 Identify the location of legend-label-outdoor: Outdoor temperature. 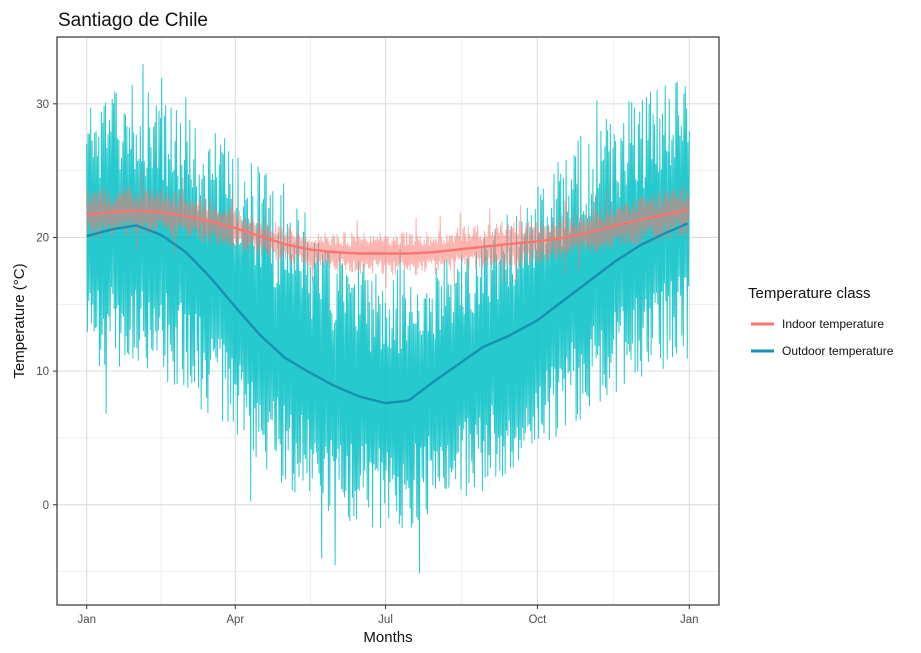
(838, 351).